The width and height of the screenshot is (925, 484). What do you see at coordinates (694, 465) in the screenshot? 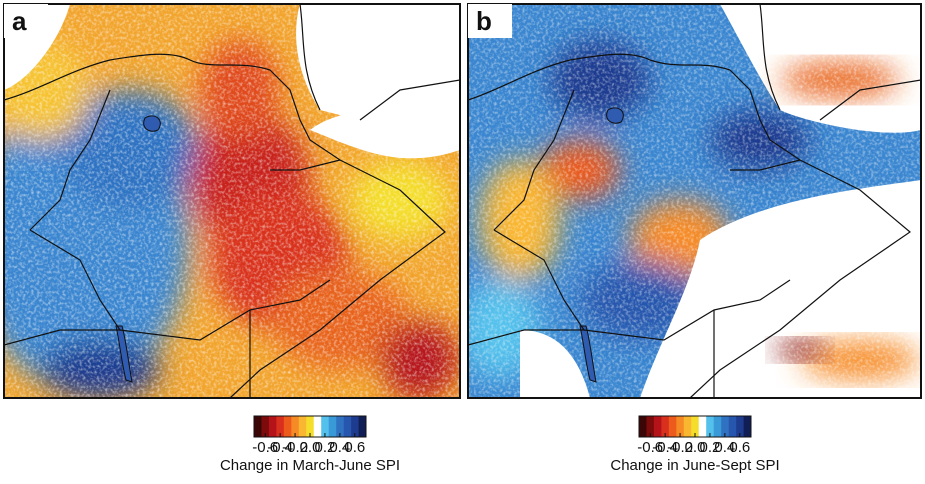
I see `colorbar-caption: Change in June-Sept SPI` at bounding box center [694, 465].